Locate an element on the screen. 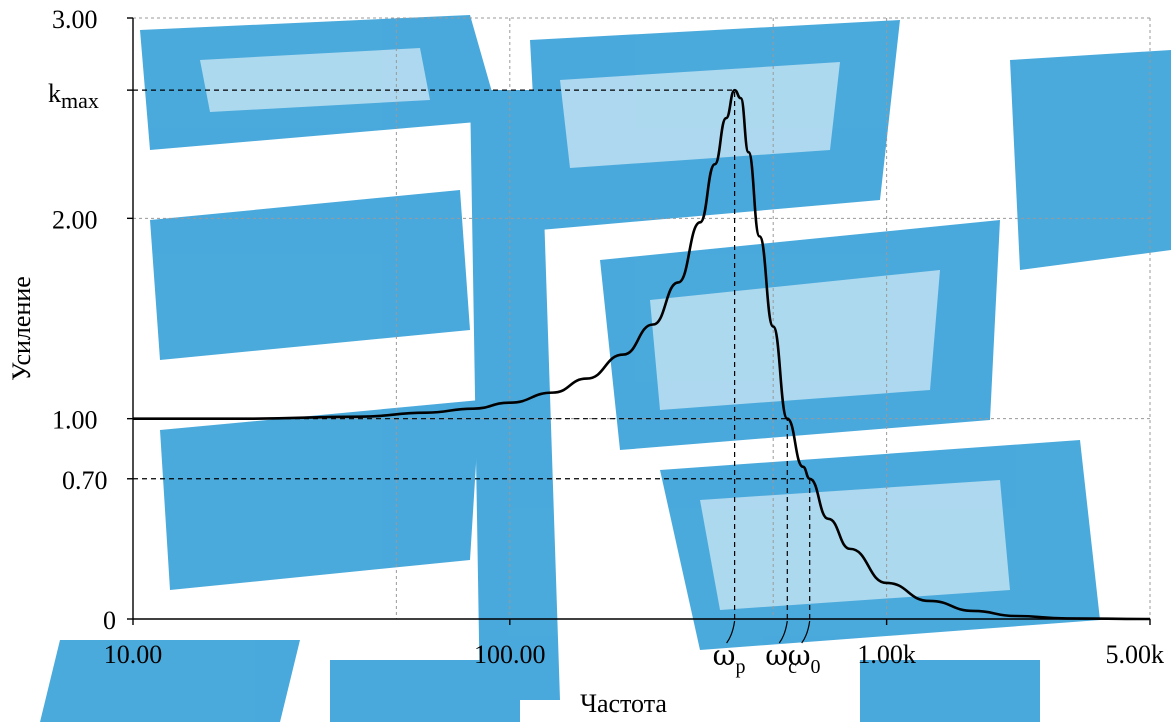 The height and width of the screenshot is (722, 1171). y-tick-label-kmax: kmax is located at coordinates (73, 96).